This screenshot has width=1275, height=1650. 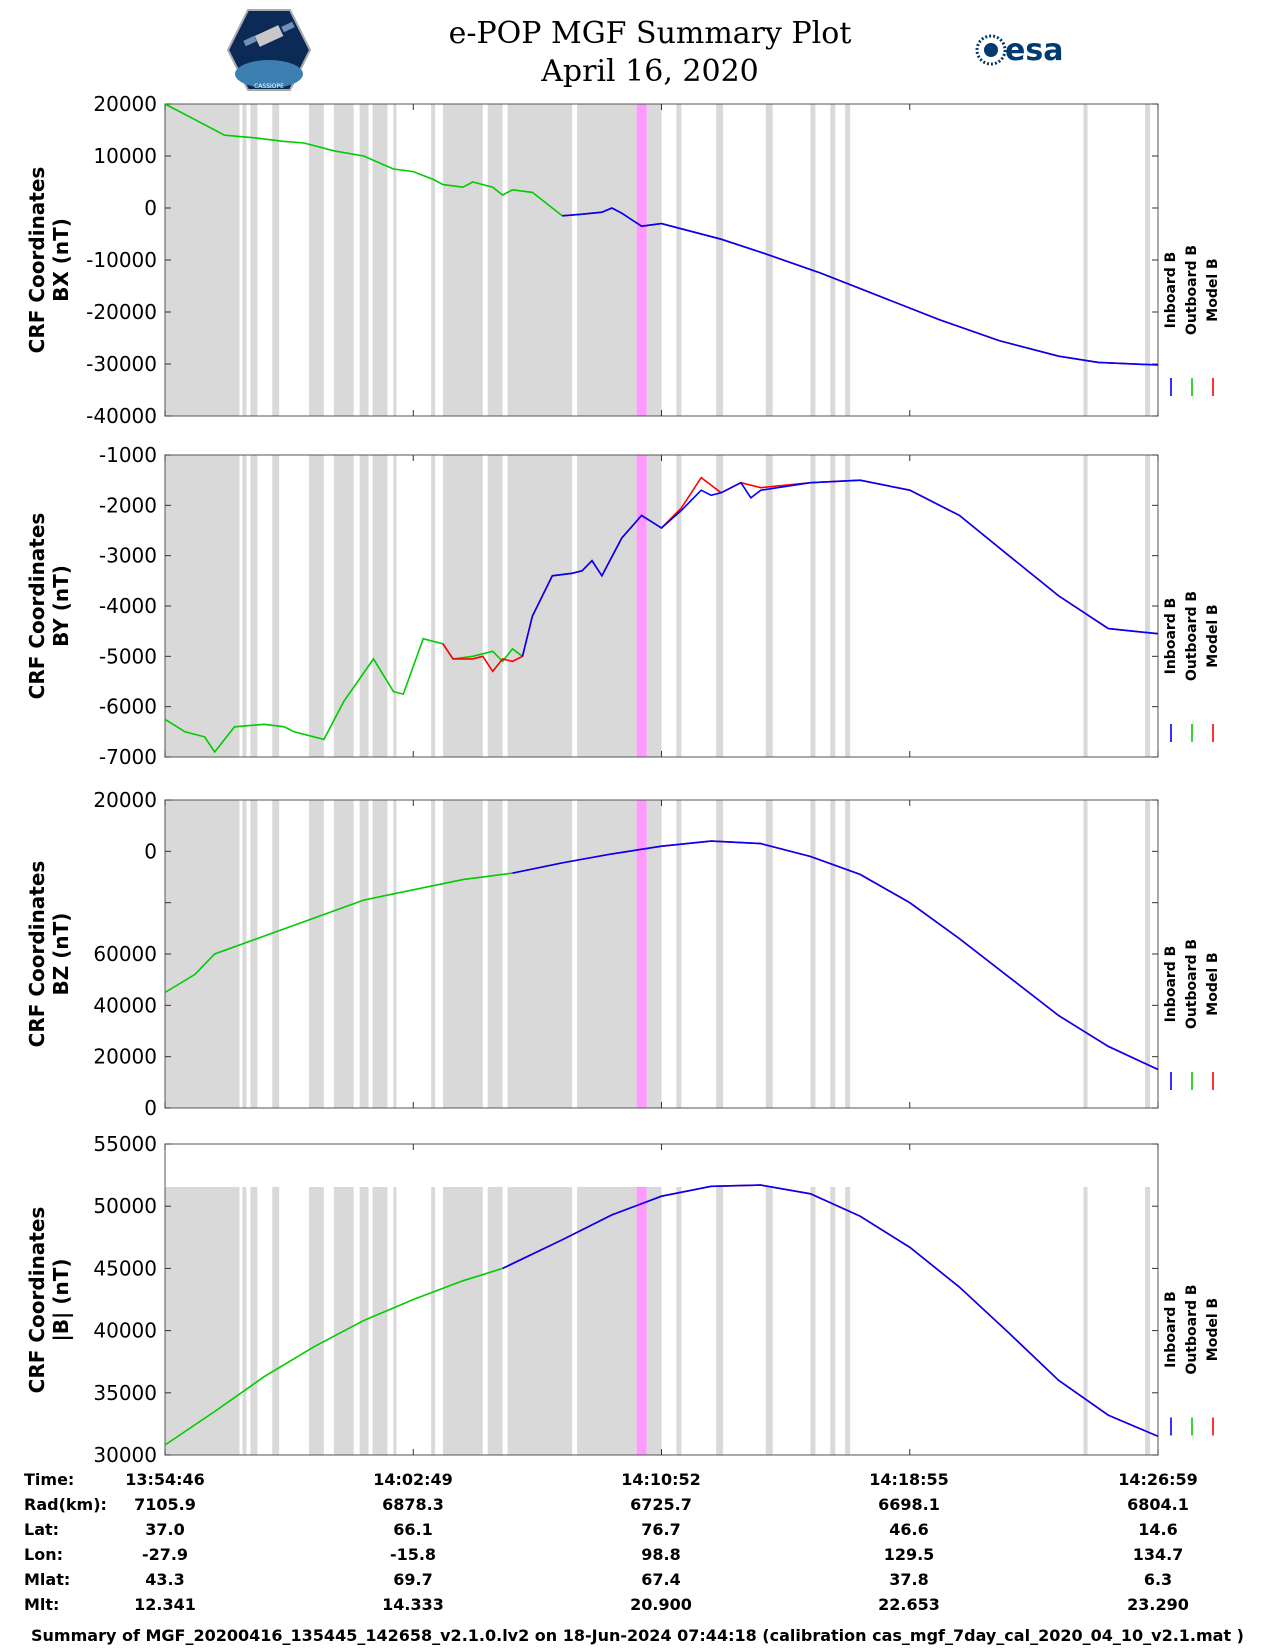 What do you see at coordinates (128, 757) in the screenshot?
I see `y-tick-label: -7000` at bounding box center [128, 757].